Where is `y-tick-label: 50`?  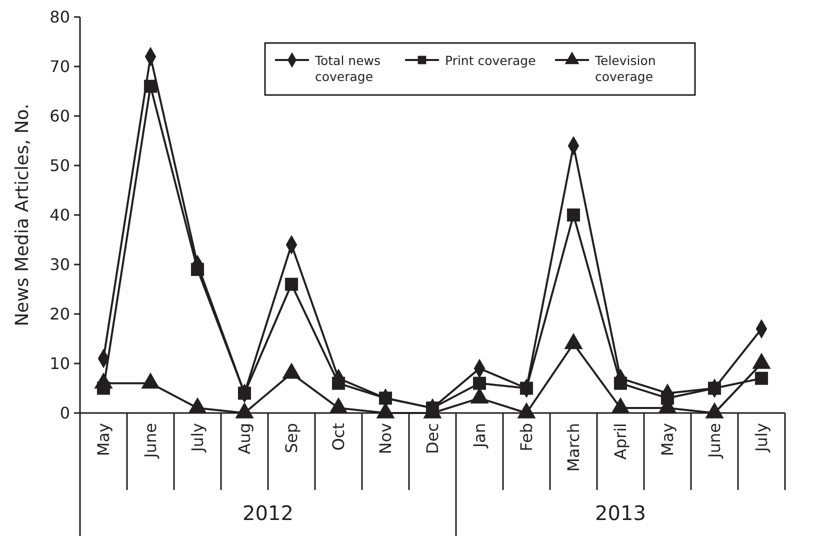 y-tick-label: 50 is located at coordinates (60, 166).